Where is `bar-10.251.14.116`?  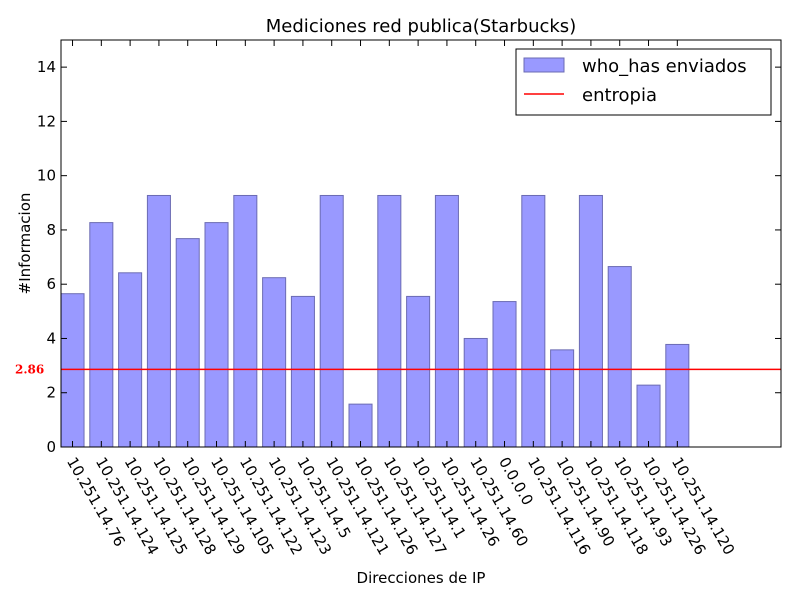
bar-10.251.14.116 is located at coordinates (533, 321).